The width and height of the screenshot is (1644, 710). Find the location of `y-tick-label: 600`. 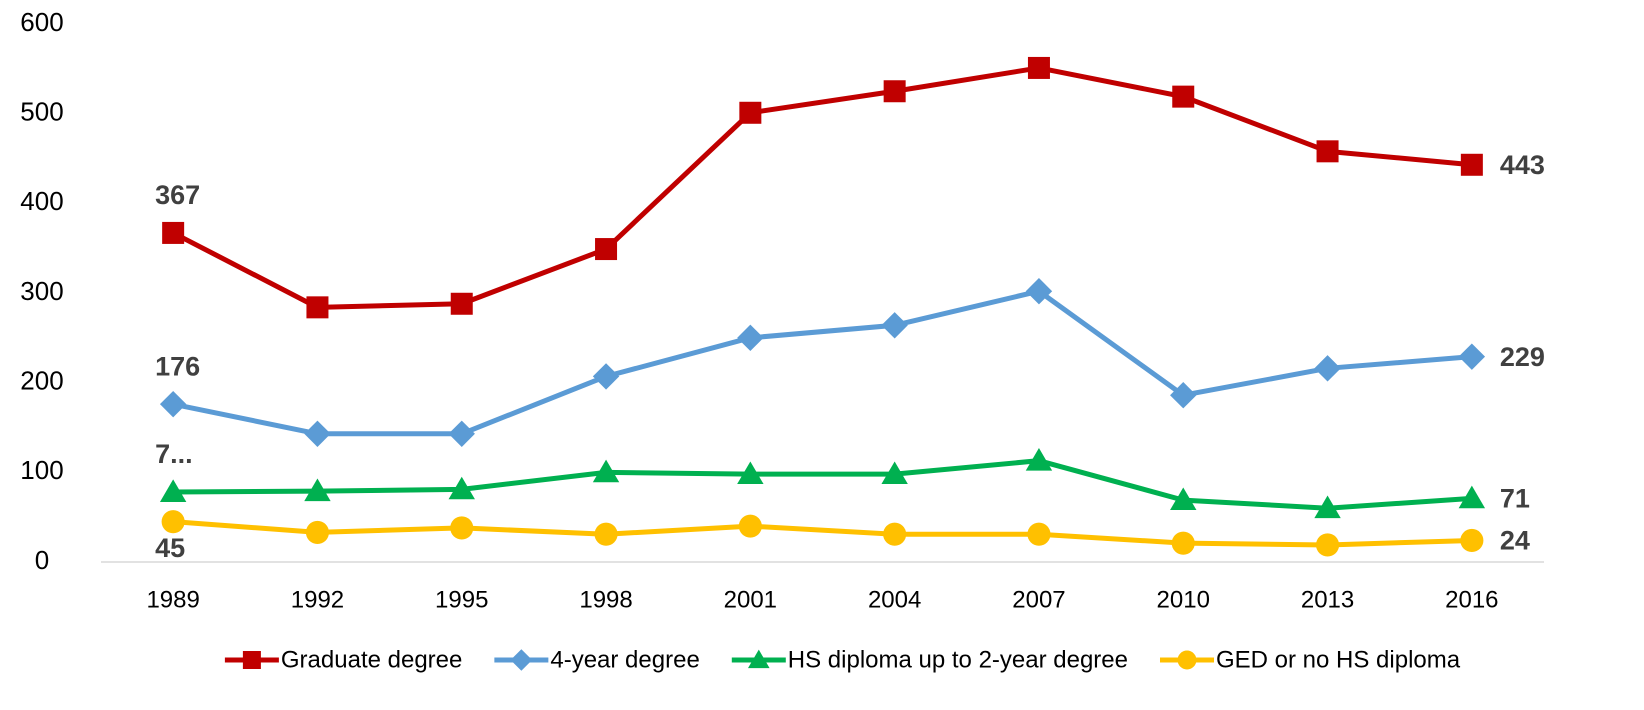

y-tick-label: 600 is located at coordinates (41, 22).